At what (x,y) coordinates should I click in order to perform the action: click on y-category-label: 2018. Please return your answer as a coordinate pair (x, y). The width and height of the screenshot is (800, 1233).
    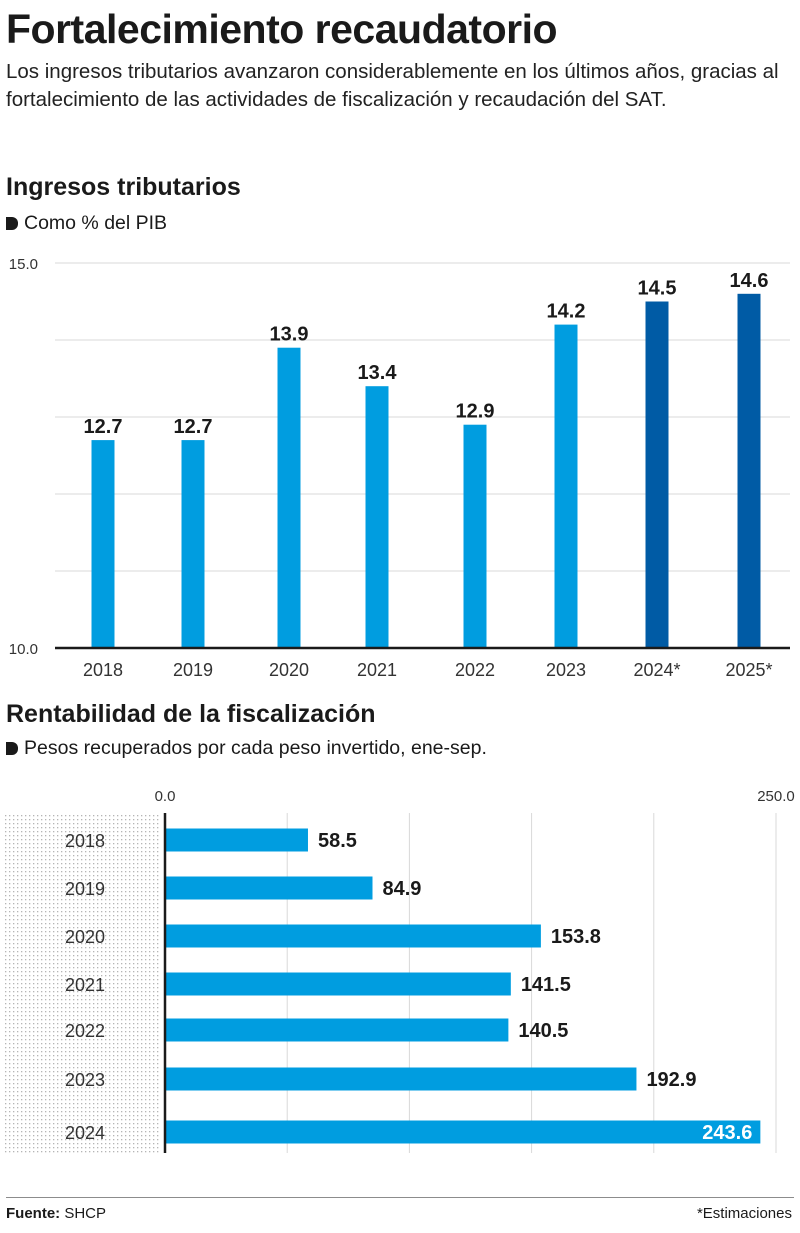
    Looking at the image, I should click on (85, 841).